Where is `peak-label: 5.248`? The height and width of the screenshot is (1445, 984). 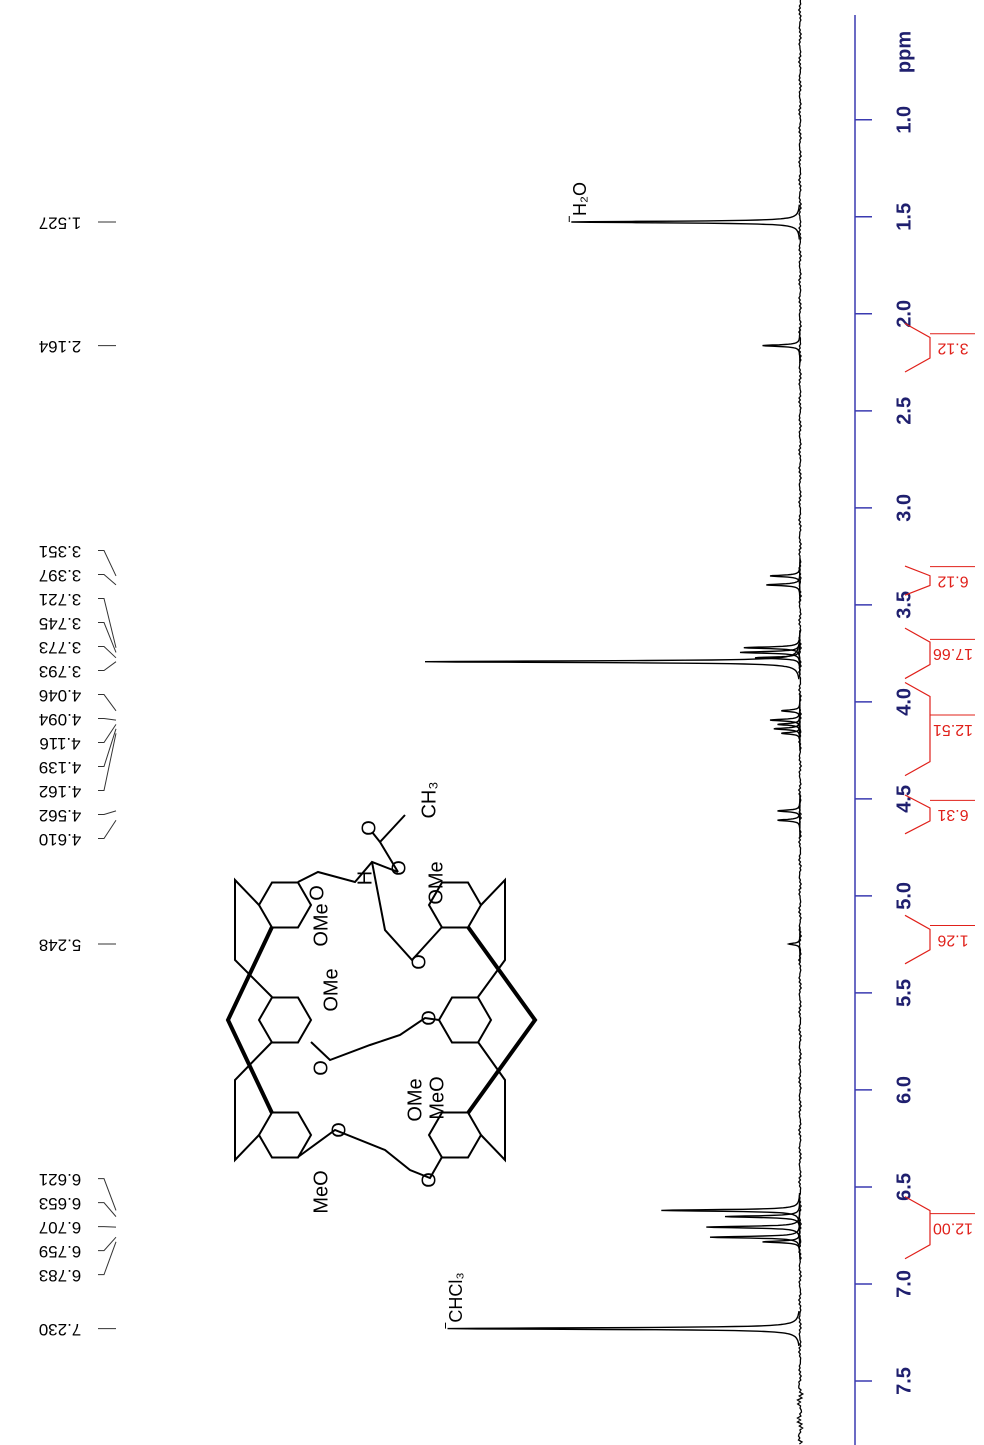 peak-label: 5.248 is located at coordinates (60, 945).